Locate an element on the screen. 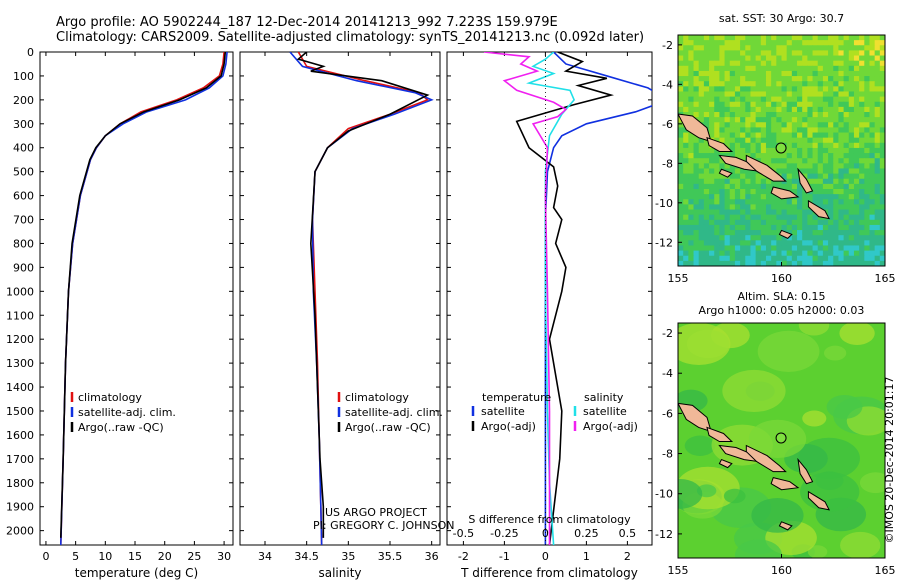 The image size is (900, 580). island-shape is located at coordinates (720, 144).